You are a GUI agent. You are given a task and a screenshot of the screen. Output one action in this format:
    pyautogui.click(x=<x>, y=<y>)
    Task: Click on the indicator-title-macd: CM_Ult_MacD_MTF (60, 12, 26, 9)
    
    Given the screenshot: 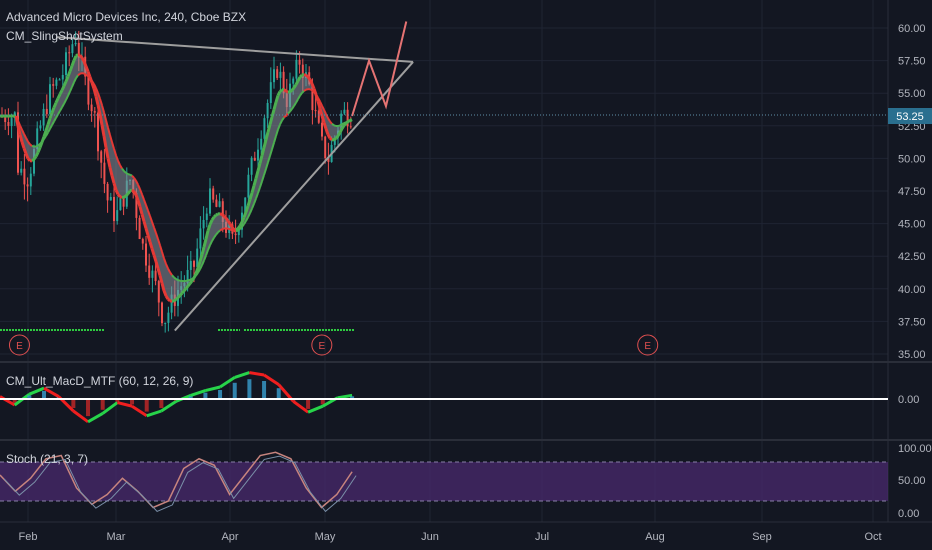 What is the action you would take?
    pyautogui.click(x=99, y=381)
    